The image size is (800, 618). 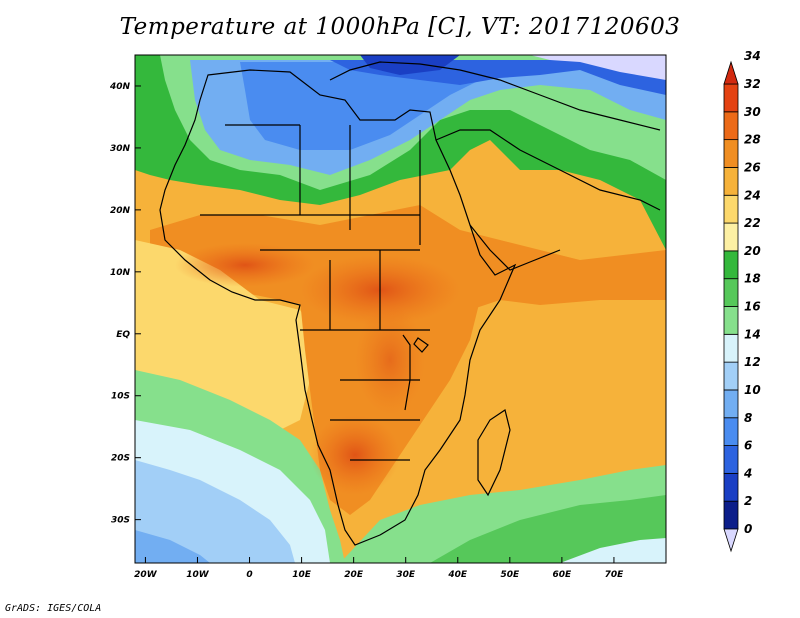 What do you see at coordinates (53, 608) in the screenshot?
I see `credit-label: GrADS: IGES/COLA` at bounding box center [53, 608].